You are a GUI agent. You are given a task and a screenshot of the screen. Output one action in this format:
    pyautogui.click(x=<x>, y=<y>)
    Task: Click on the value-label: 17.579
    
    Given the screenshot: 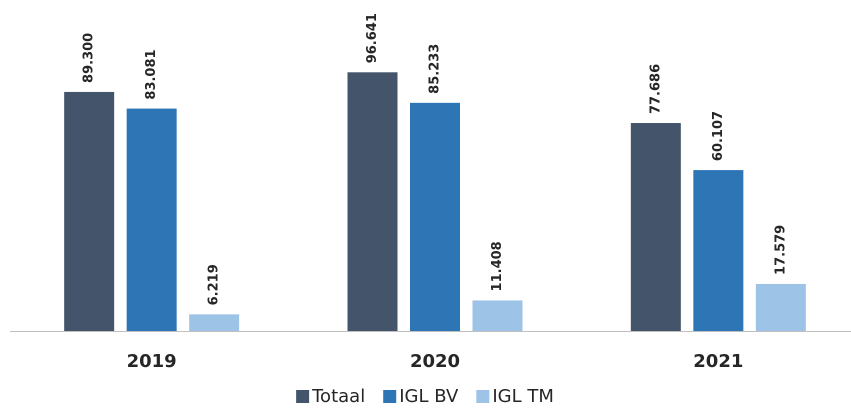 What is the action you would take?
    pyautogui.click(x=780, y=250)
    